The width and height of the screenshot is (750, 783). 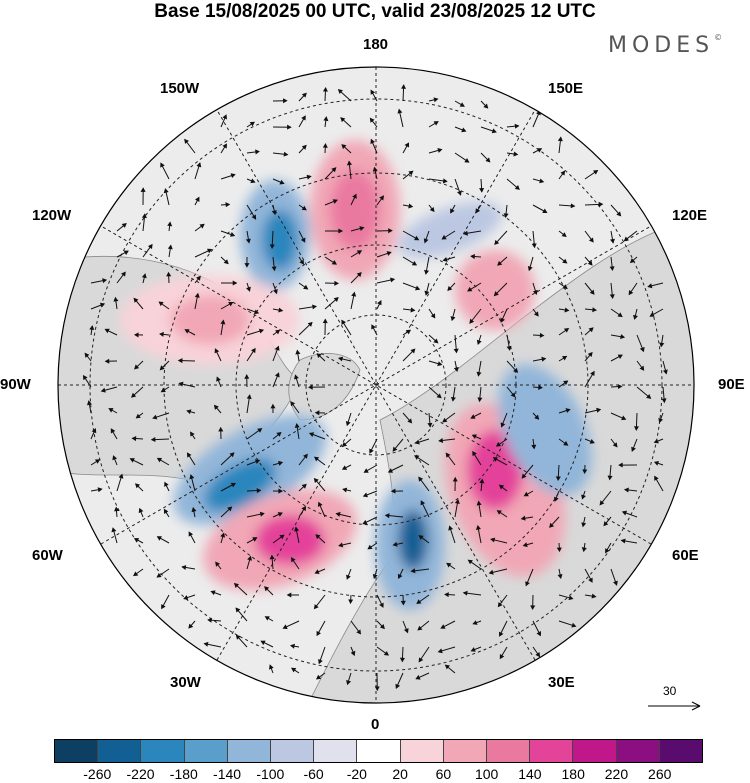 I want to click on anomaly-labrador-negative-core, so click(x=240, y=485).